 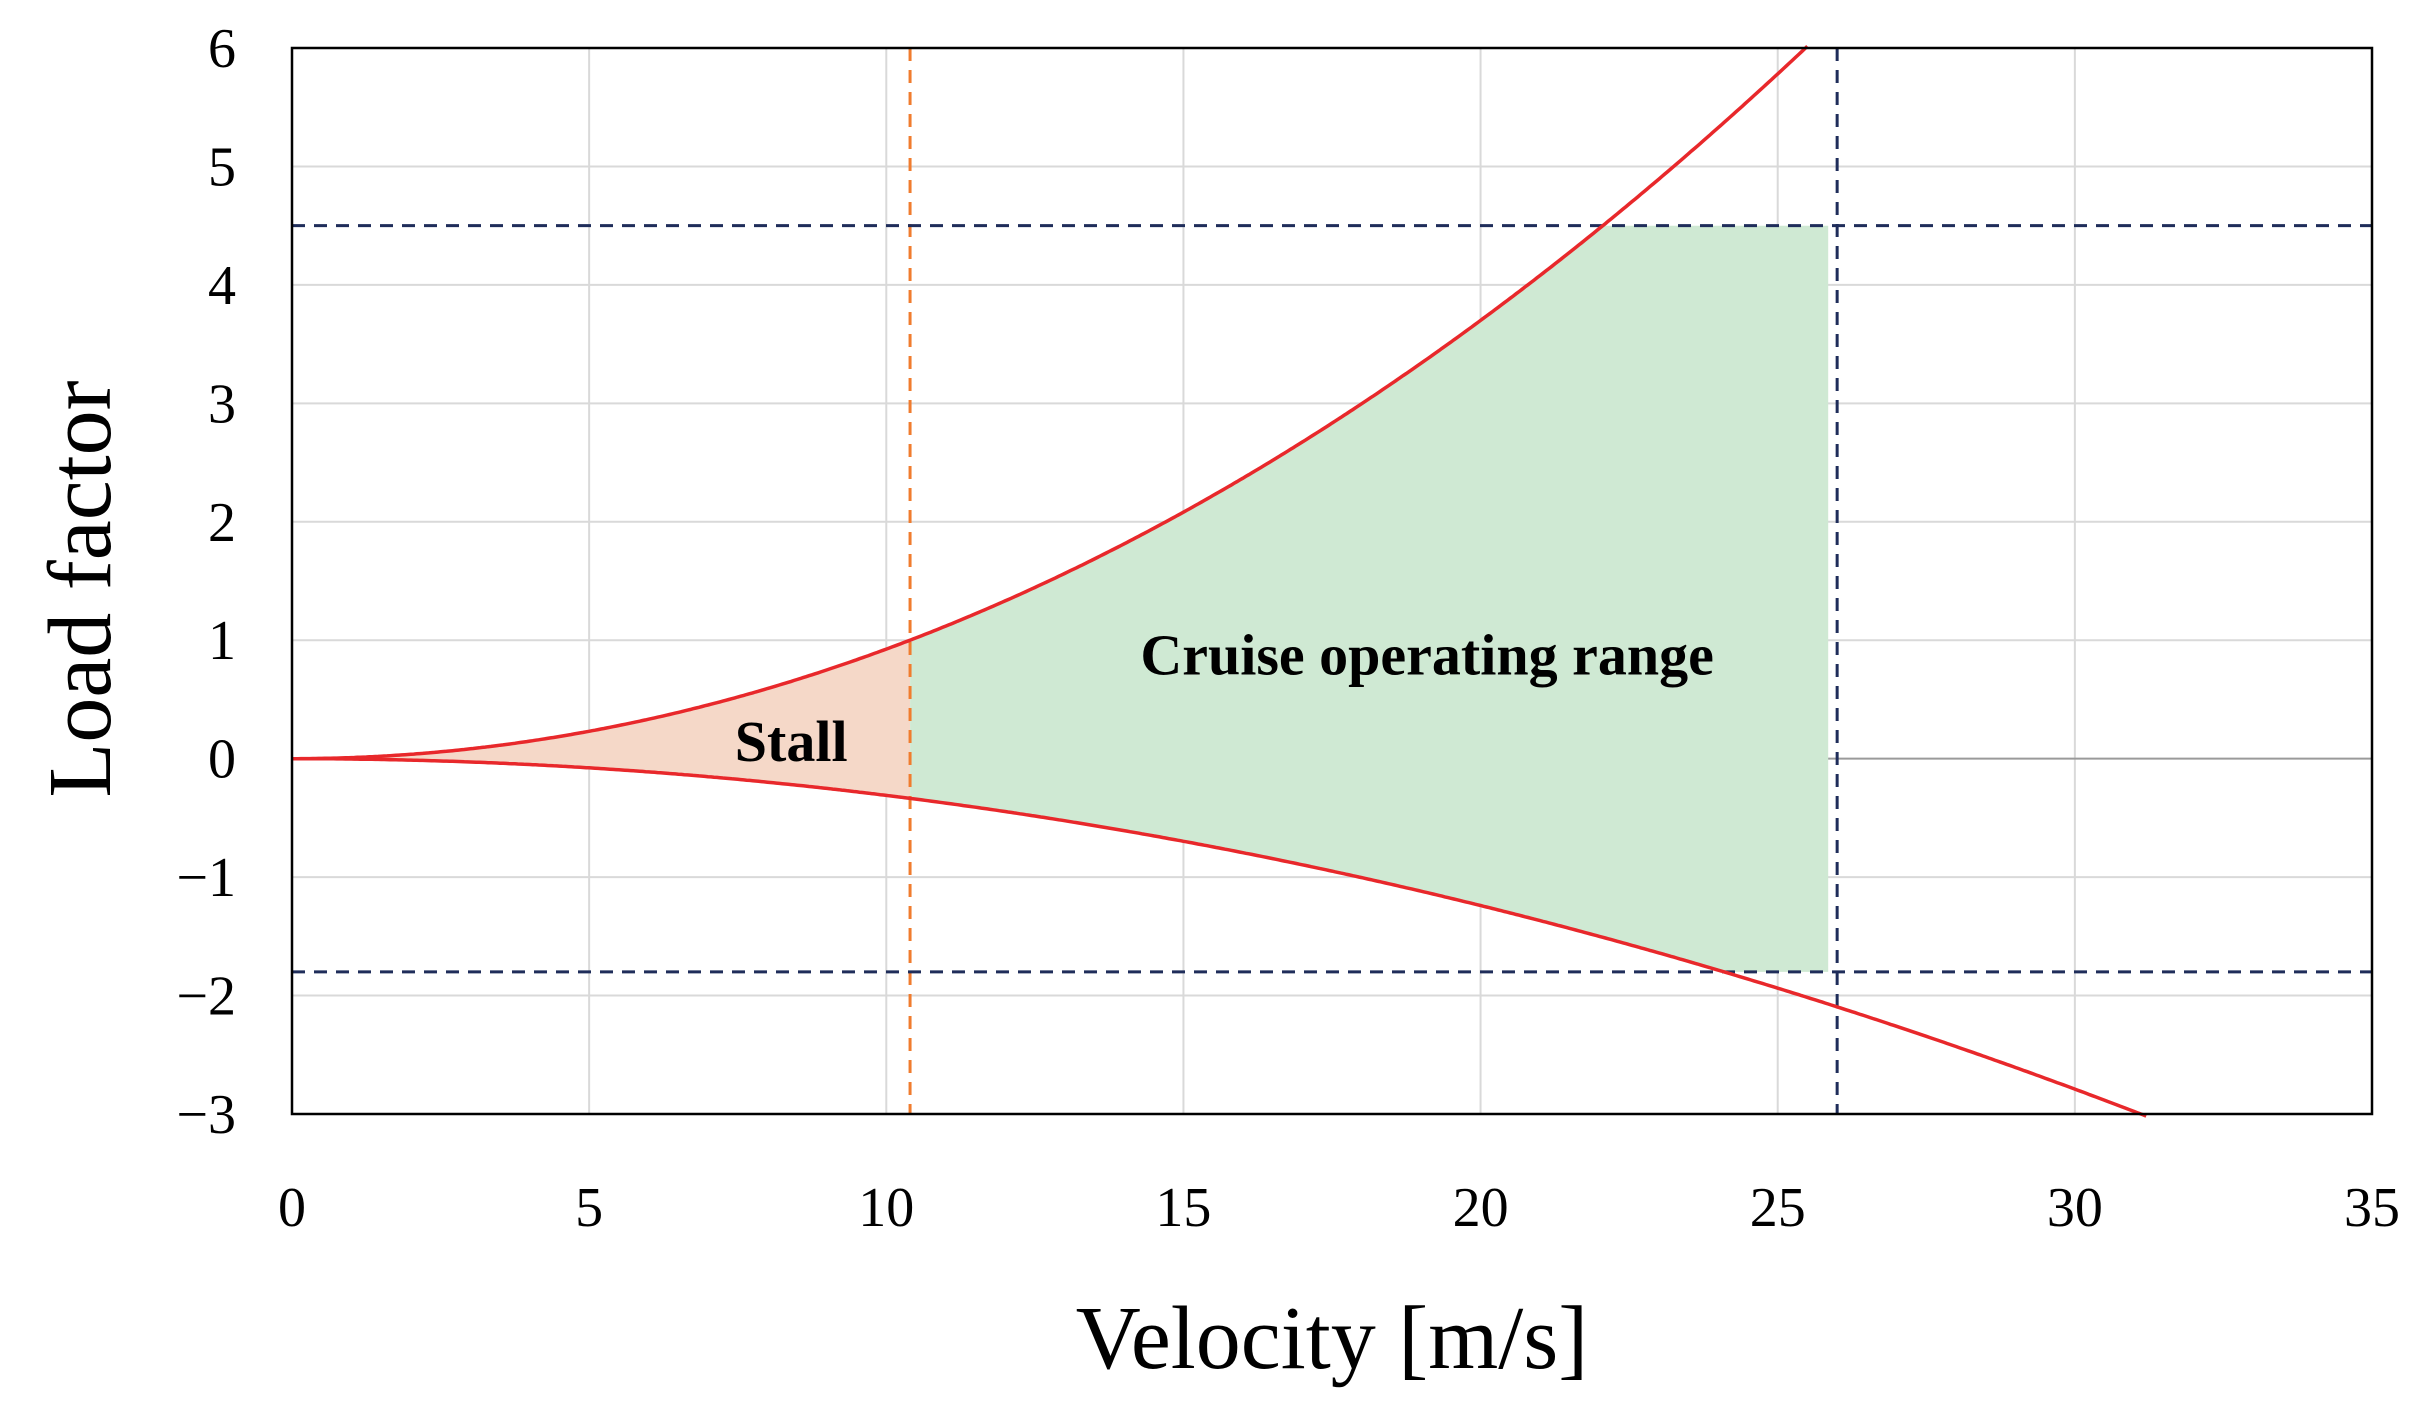 What do you see at coordinates (791, 741) in the screenshot?
I see `annotation-stall: Stall` at bounding box center [791, 741].